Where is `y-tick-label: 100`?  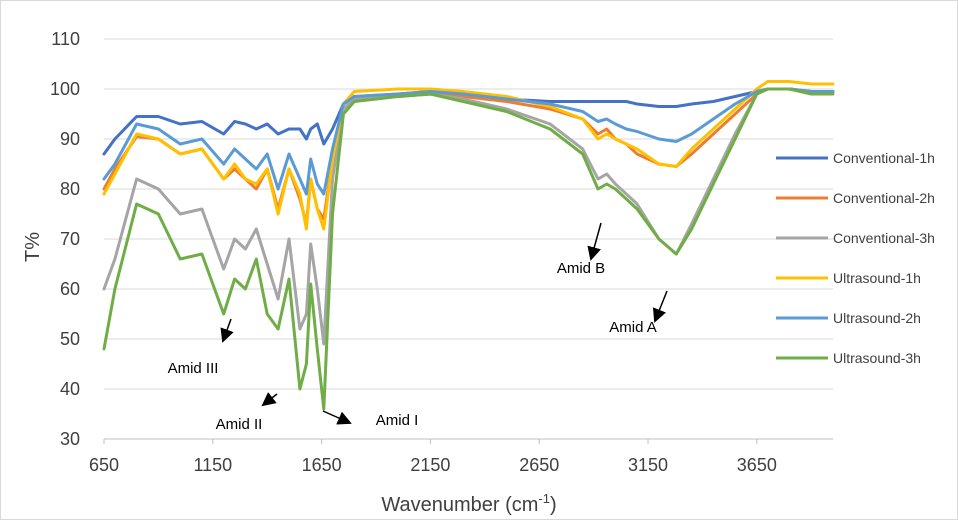 y-tick-label: 100 is located at coordinates (65, 89).